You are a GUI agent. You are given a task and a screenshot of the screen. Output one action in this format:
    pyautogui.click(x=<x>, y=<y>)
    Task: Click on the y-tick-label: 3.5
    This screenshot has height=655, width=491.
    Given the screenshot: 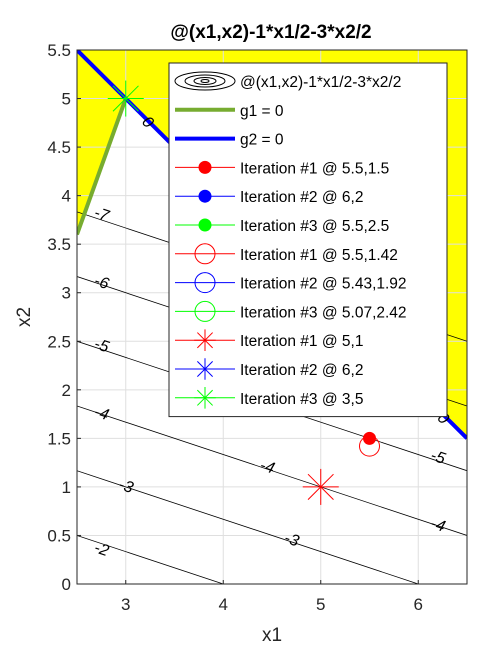 What is the action you would take?
    pyautogui.click(x=59, y=244)
    